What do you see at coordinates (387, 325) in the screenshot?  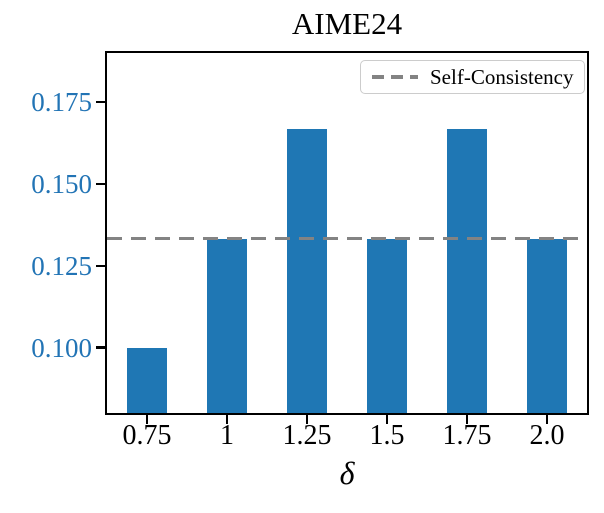 I see `bar-1.5` at bounding box center [387, 325].